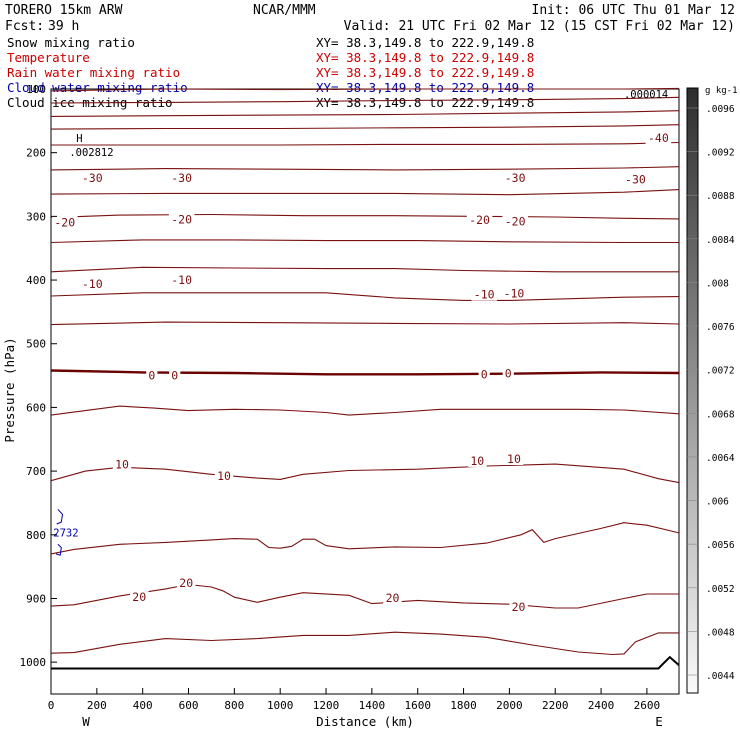 The width and height of the screenshot is (740, 740). I want to click on colorbar-tick-label: .0084, so click(720, 240).